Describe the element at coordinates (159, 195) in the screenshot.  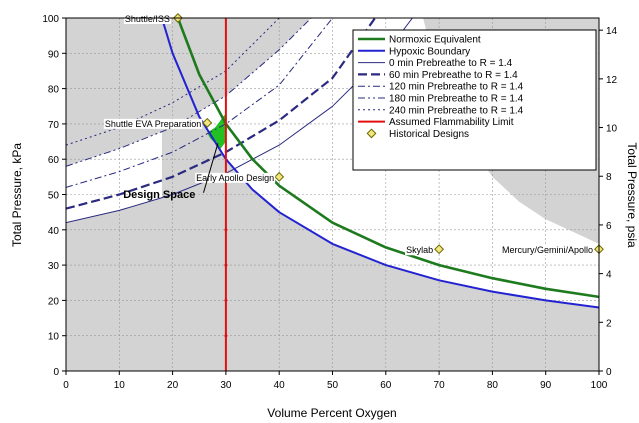
I see `design-space-label: Design Space` at that location.